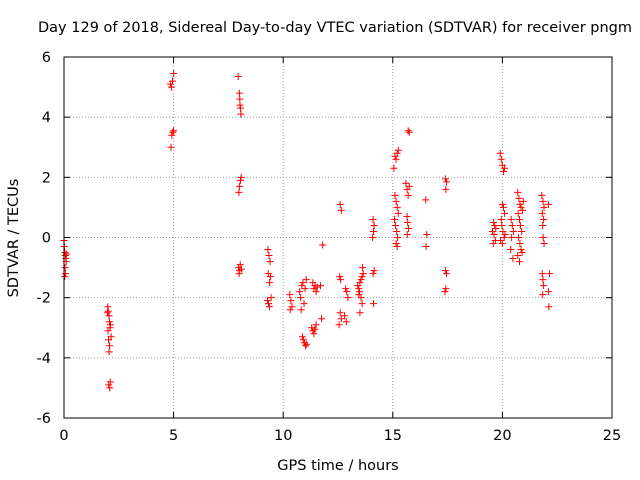 This screenshot has height=480, width=640. What do you see at coordinates (44, 419) in the screenshot?
I see `y-tick-label: -6` at bounding box center [44, 419].